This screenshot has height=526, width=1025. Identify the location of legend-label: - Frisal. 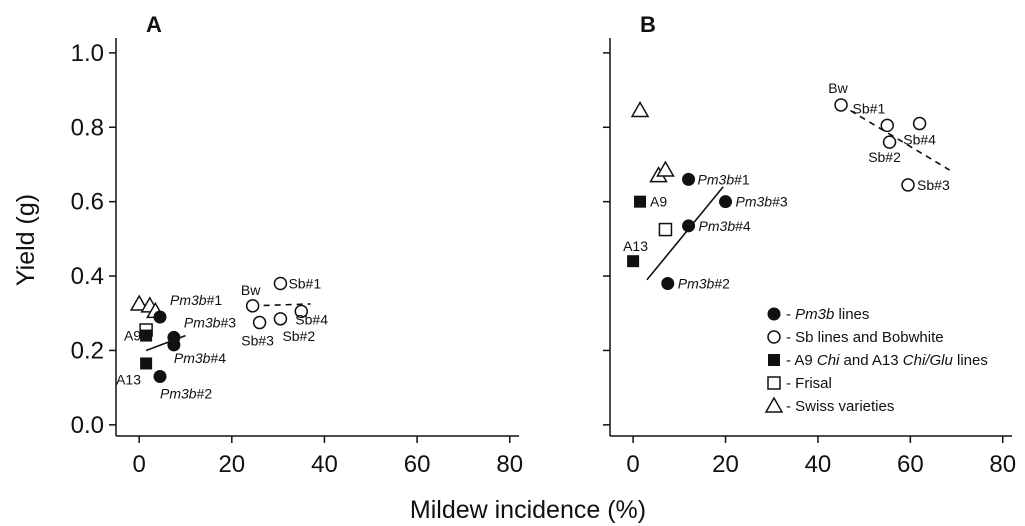
(809, 383).